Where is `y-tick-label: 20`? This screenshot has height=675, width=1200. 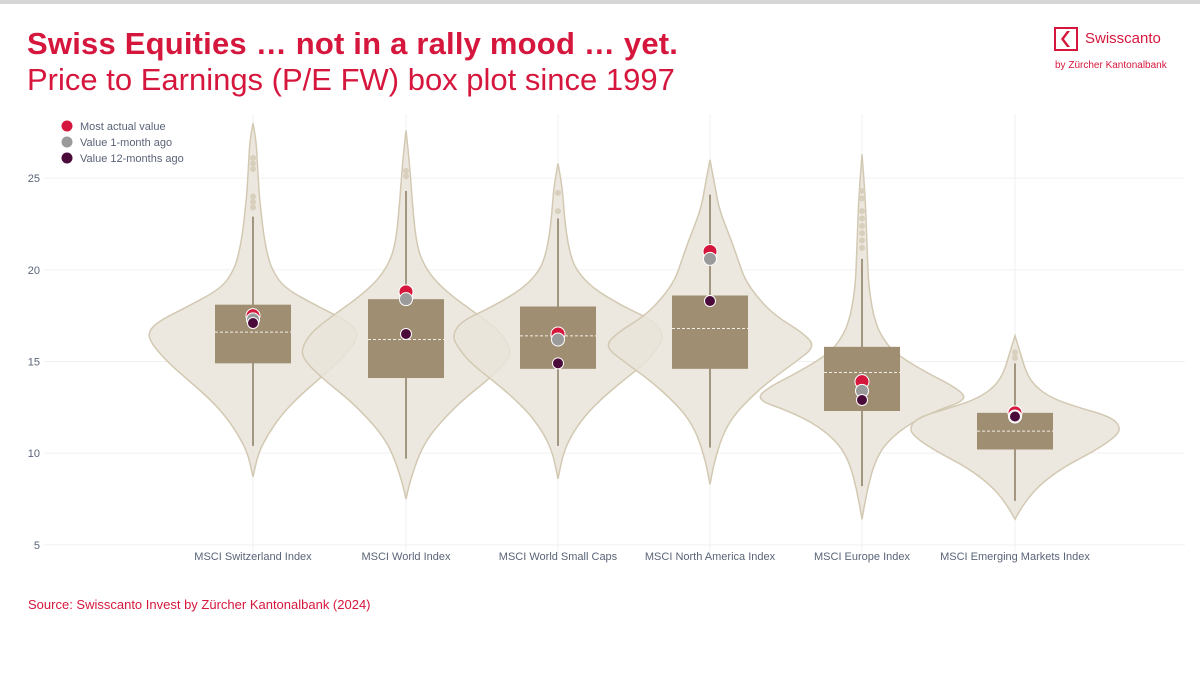
y-tick-label: 20 is located at coordinates (34, 271).